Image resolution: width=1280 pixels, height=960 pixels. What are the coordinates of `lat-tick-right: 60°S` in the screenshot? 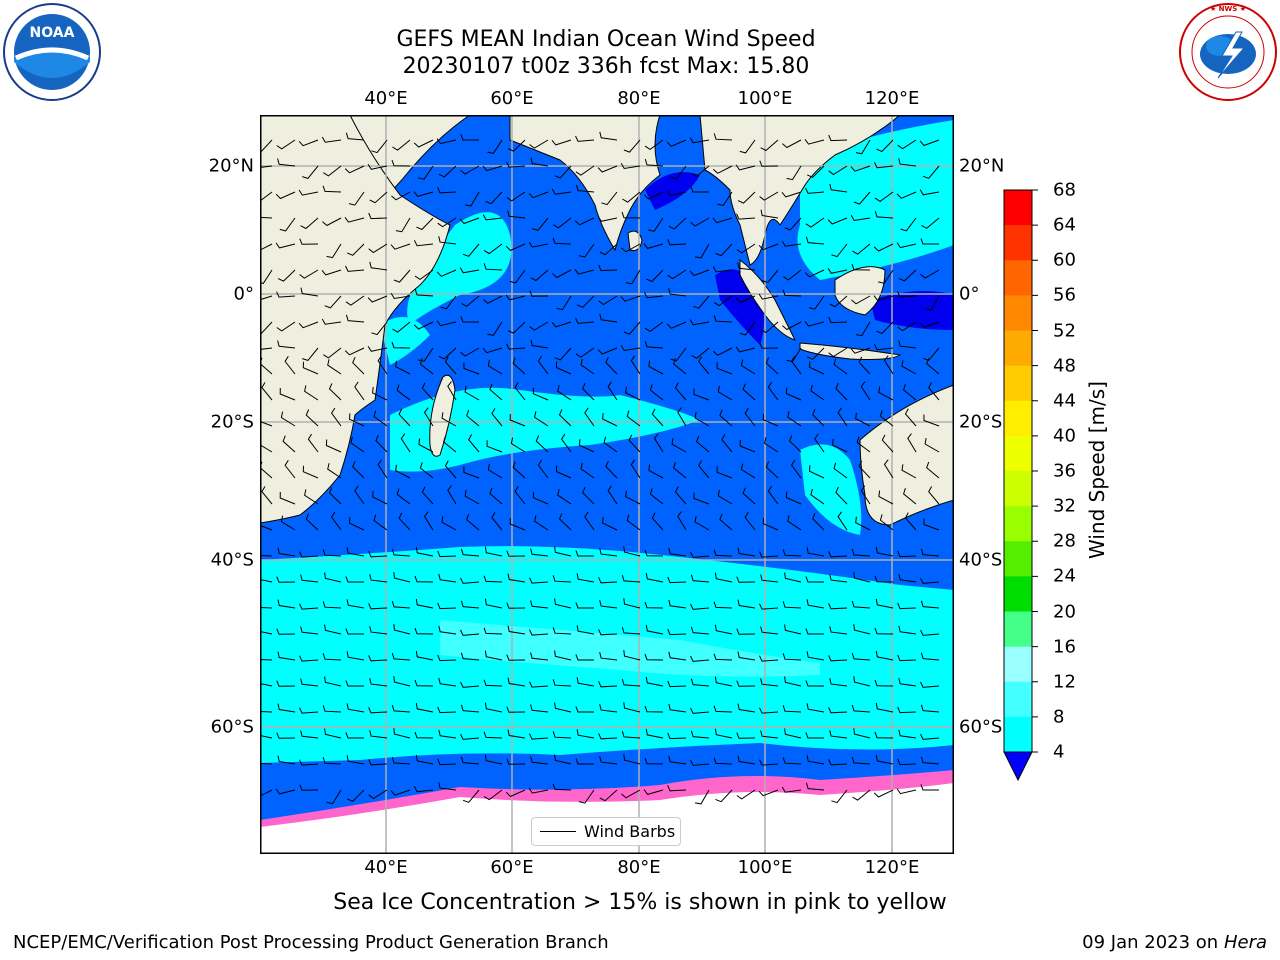 It's located at (981, 727).